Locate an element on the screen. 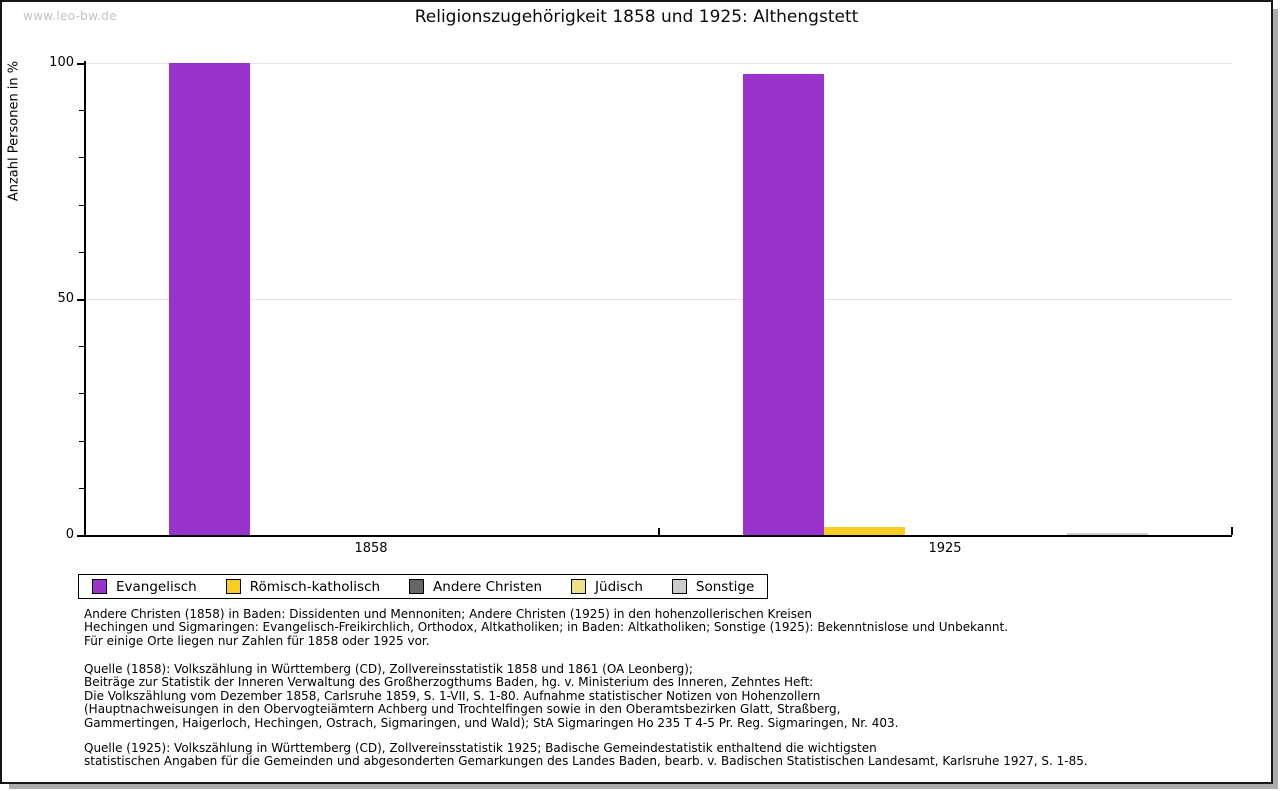  x-axis-line is located at coordinates (658, 536).